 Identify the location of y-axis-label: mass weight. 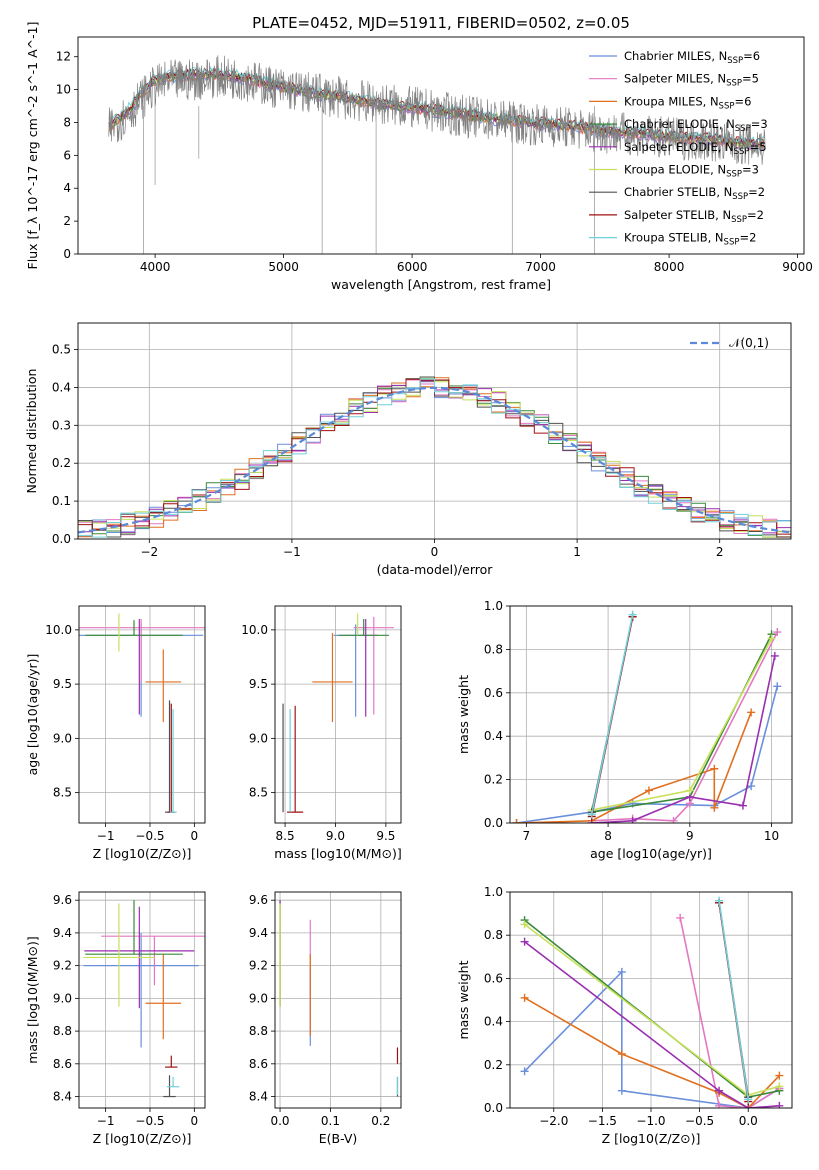
(463, 714).